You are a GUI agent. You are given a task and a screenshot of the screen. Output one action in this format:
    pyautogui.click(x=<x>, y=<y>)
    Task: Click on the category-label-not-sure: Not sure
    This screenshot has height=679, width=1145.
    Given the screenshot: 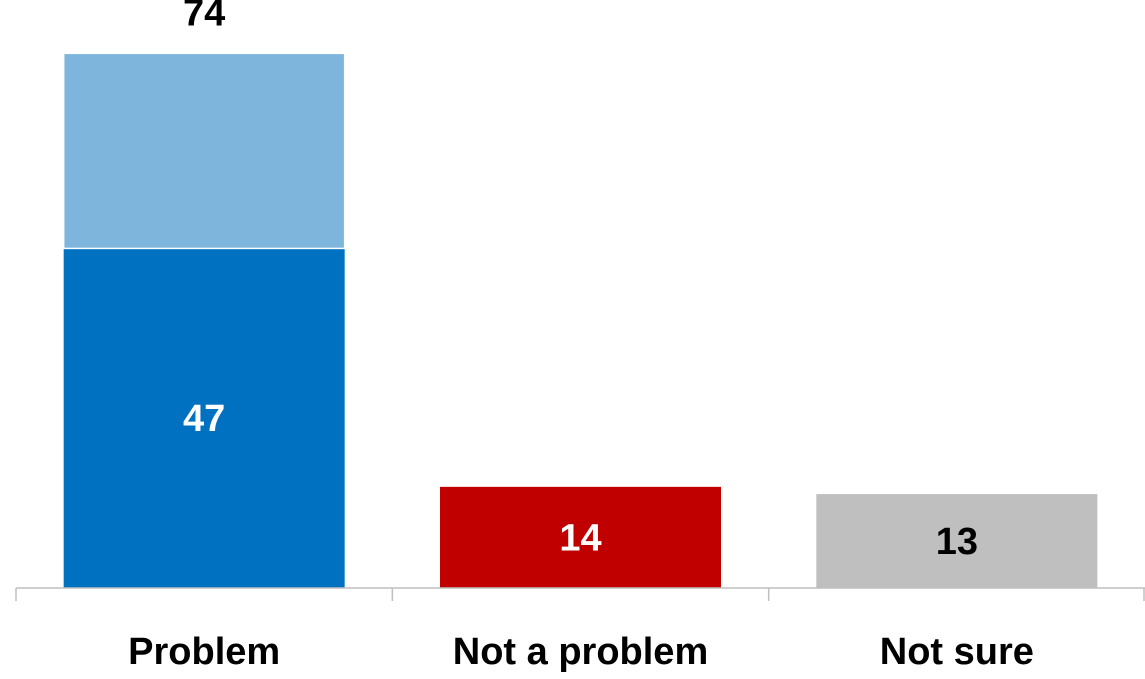 What is the action you would take?
    pyautogui.click(x=957, y=652)
    